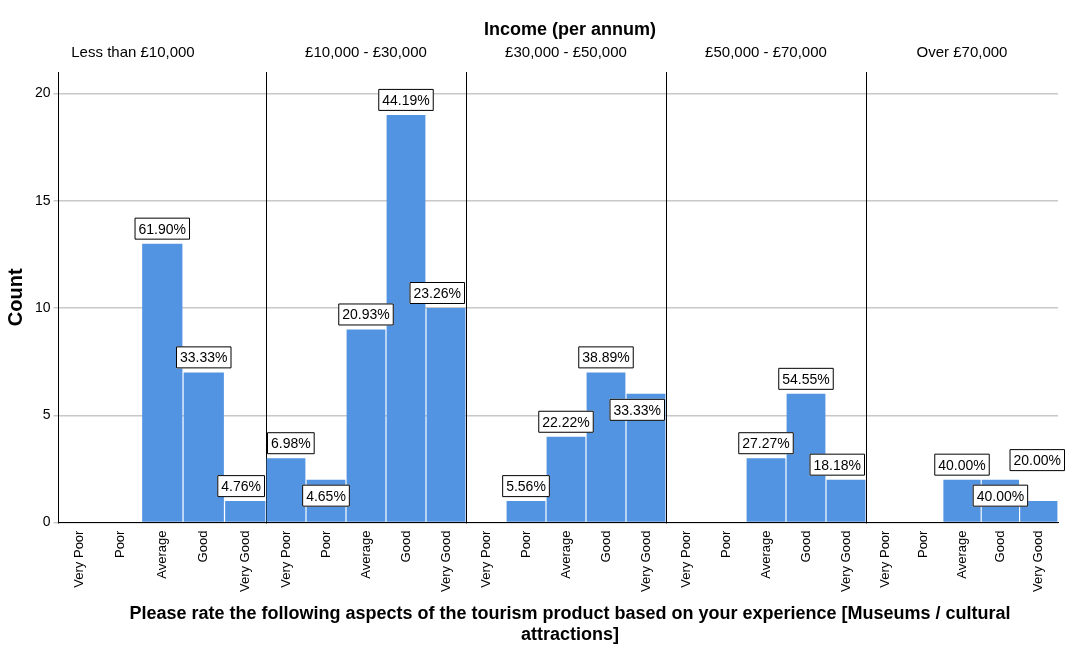  What do you see at coordinates (406, 99) in the screenshot?
I see `annotation: 44.19%` at bounding box center [406, 99].